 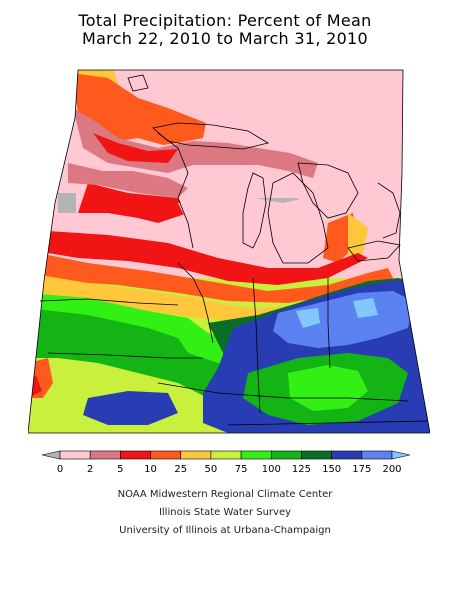 I want to click on zone-red-band, so click(x=133, y=203).